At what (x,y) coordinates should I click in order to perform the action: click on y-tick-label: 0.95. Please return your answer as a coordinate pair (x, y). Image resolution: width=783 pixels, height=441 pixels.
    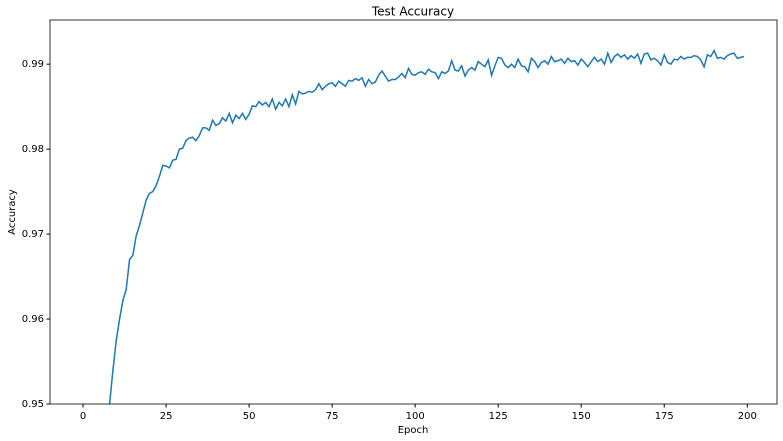
    Looking at the image, I should click on (33, 404).